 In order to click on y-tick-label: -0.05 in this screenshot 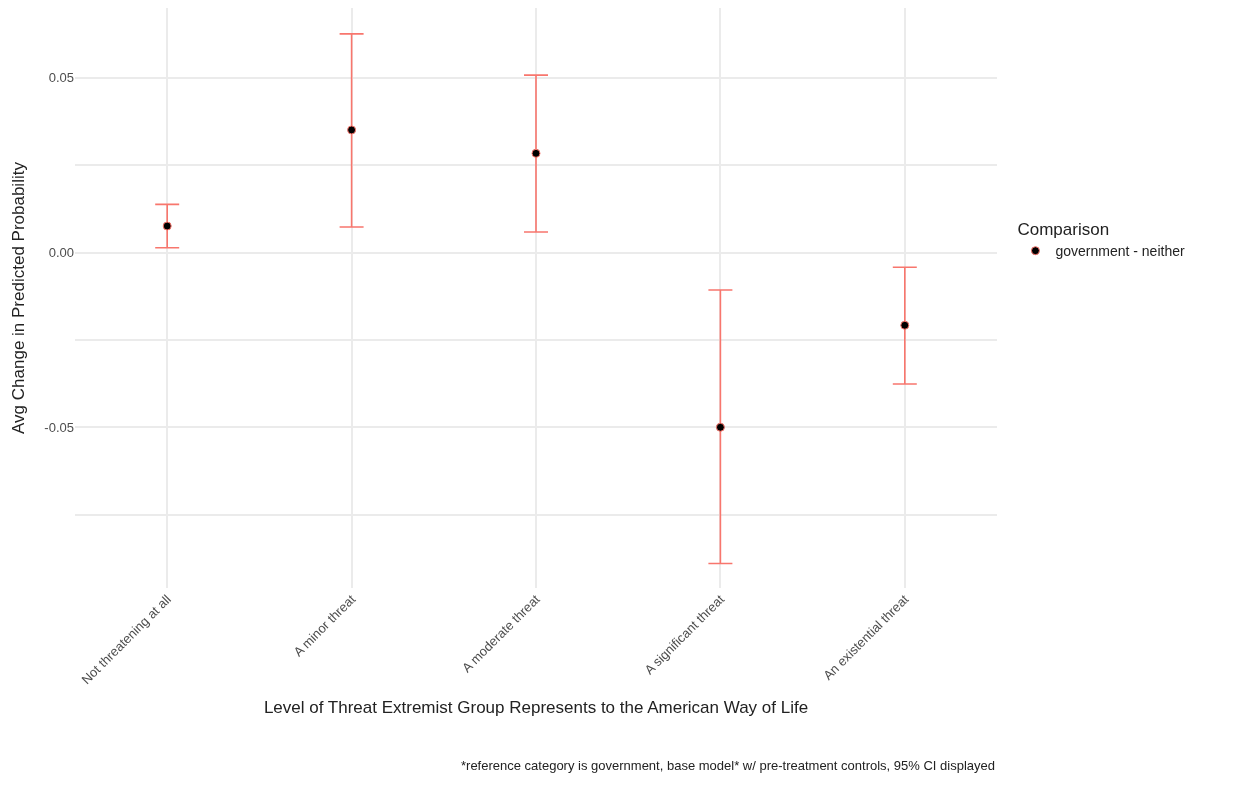, I will do `click(59, 427)`.